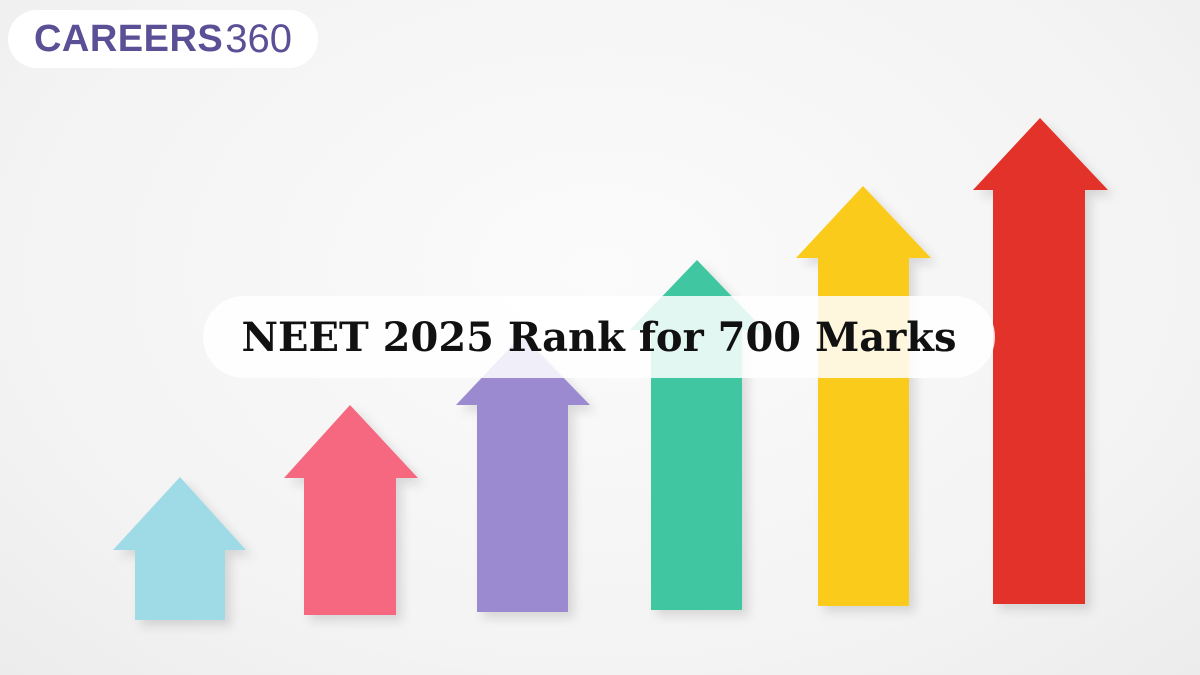 The width and height of the screenshot is (1200, 675). I want to click on logo-text-bold: CAREERS, so click(128, 38).